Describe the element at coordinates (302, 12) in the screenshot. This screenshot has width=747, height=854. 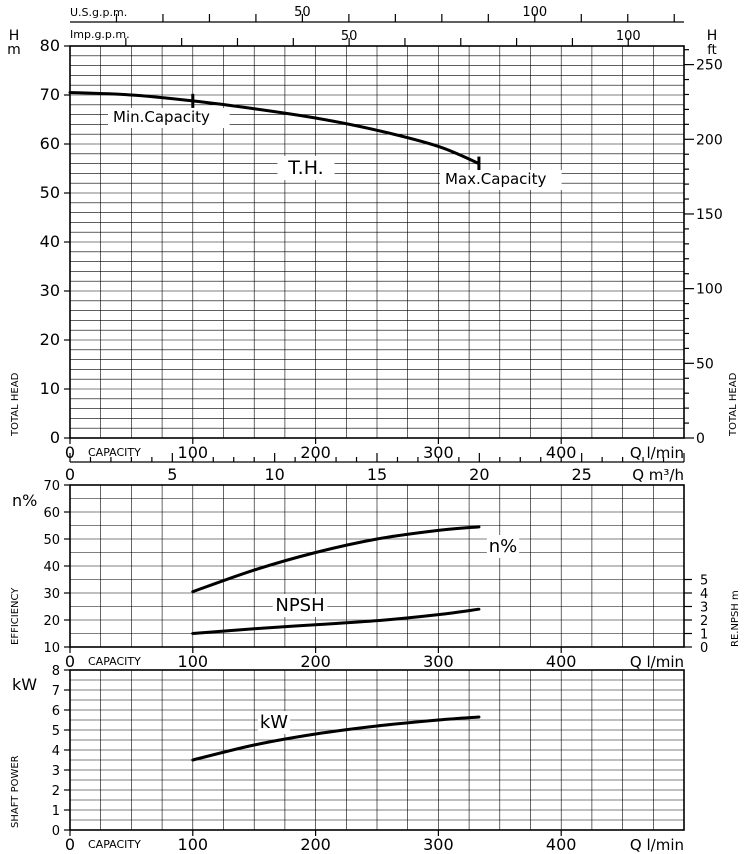
I see `us-gpm-tick-label: 50` at that location.